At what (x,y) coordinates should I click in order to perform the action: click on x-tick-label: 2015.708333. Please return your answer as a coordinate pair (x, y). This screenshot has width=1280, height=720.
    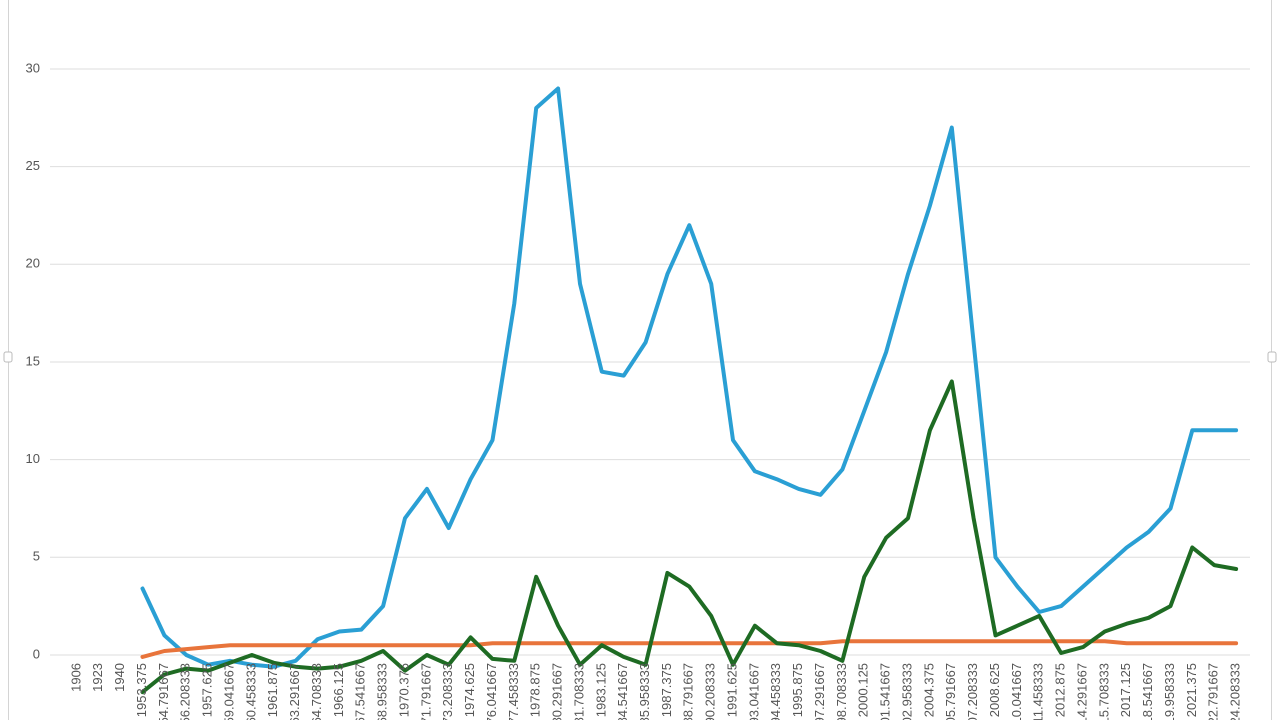
    Looking at the image, I should click on (1103, 691).